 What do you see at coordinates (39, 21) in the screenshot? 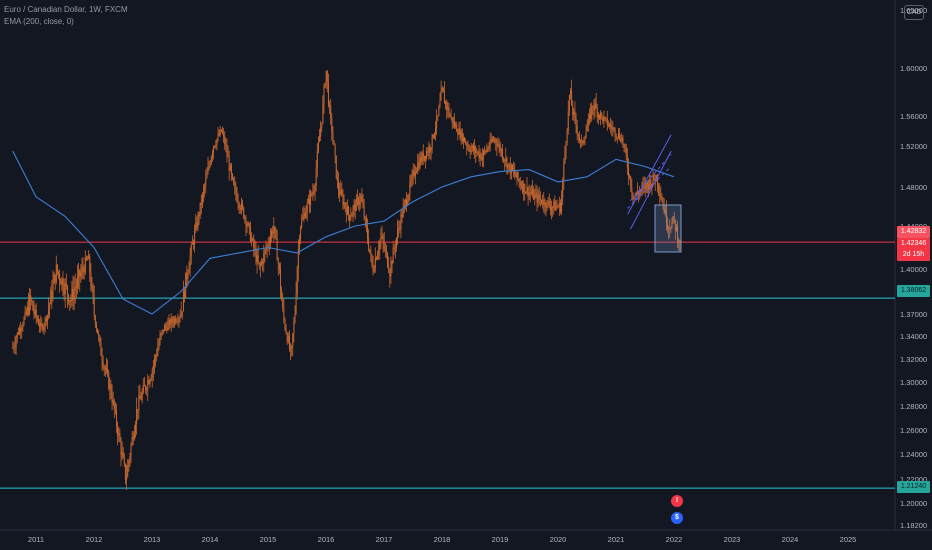
I see `ema-indicator-label: EMA (200, close, 0)` at bounding box center [39, 21].